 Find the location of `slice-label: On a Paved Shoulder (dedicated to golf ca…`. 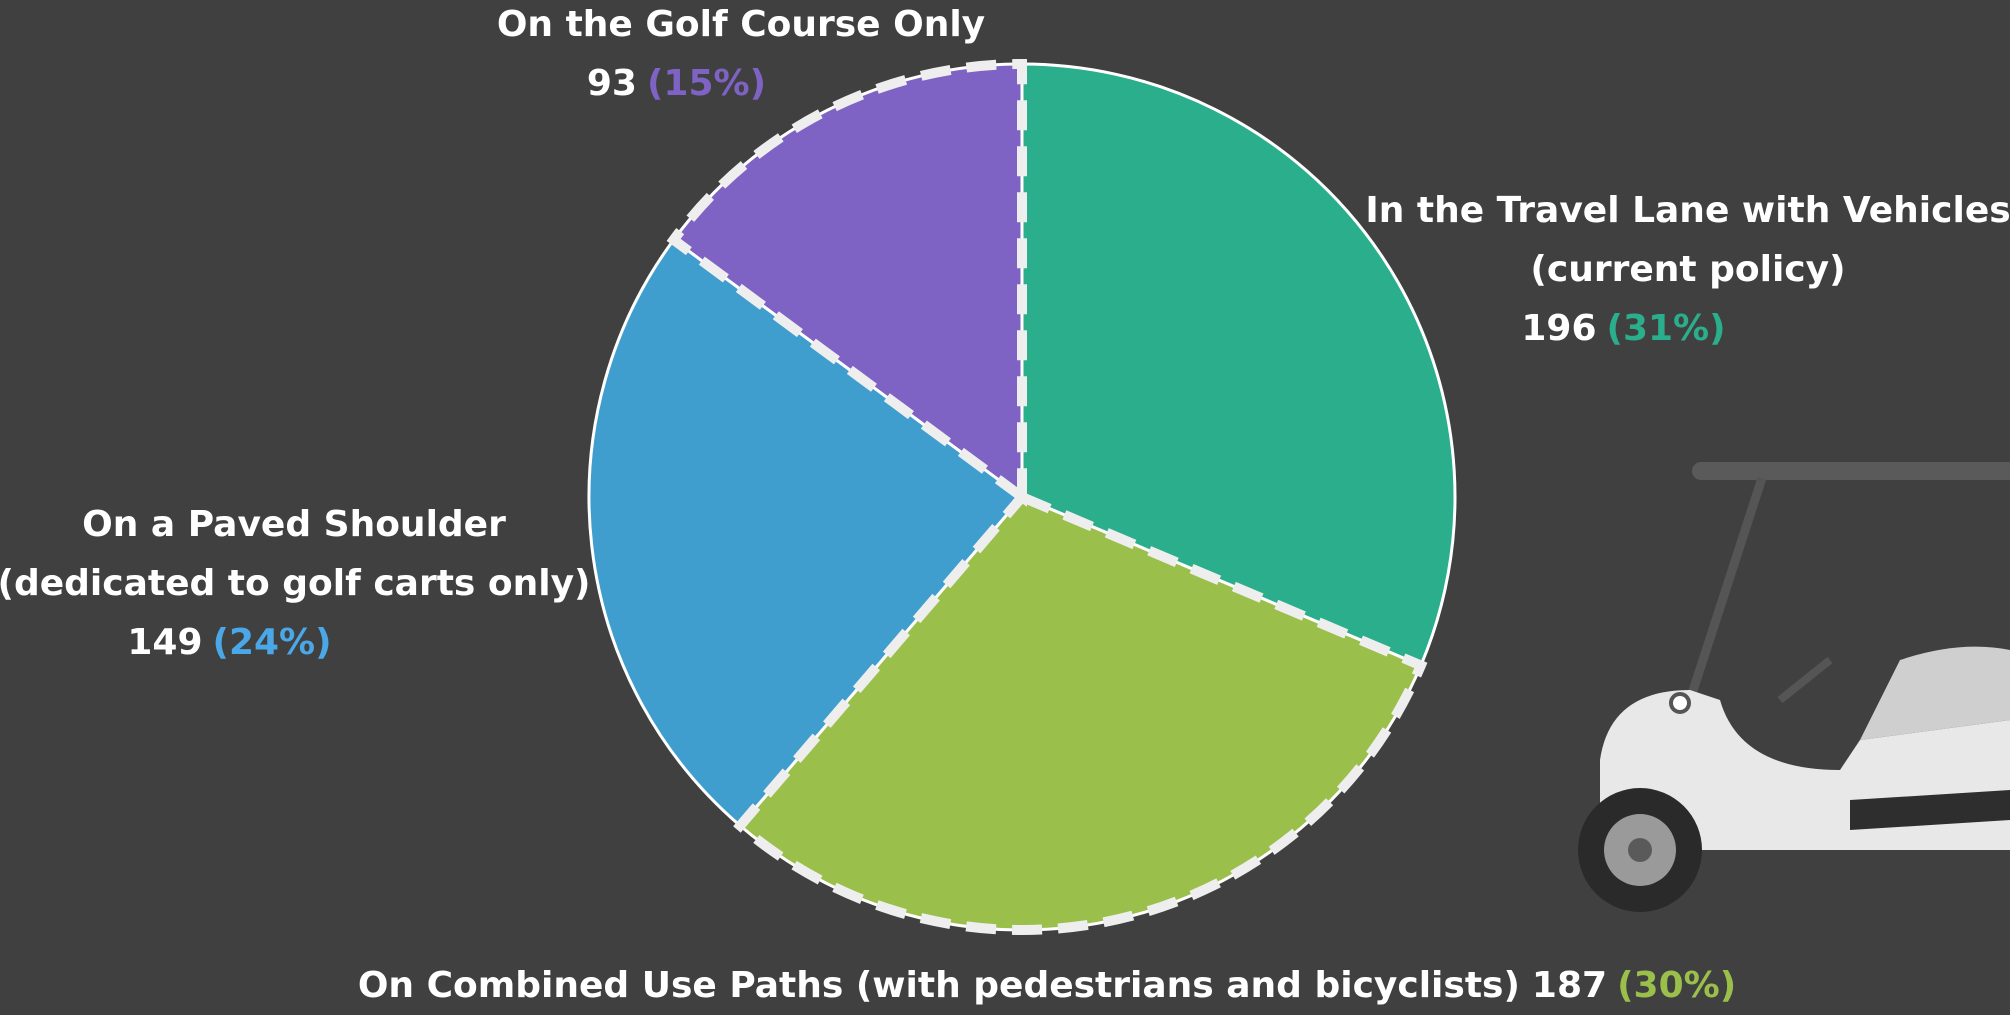

slice-label: On a Paved Shoulder (dedicated to golf ca… is located at coordinates (295, 583).